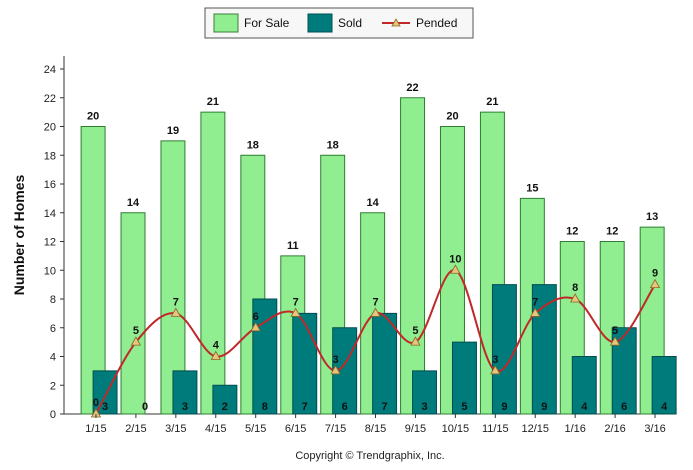  Describe the element at coordinates (335, 429) in the screenshot. I see `x-tick-label: 7/15` at that location.